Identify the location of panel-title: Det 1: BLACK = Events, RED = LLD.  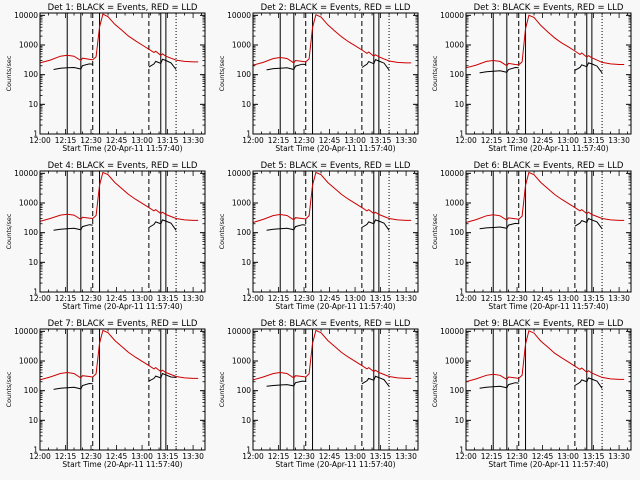
(123, 8).